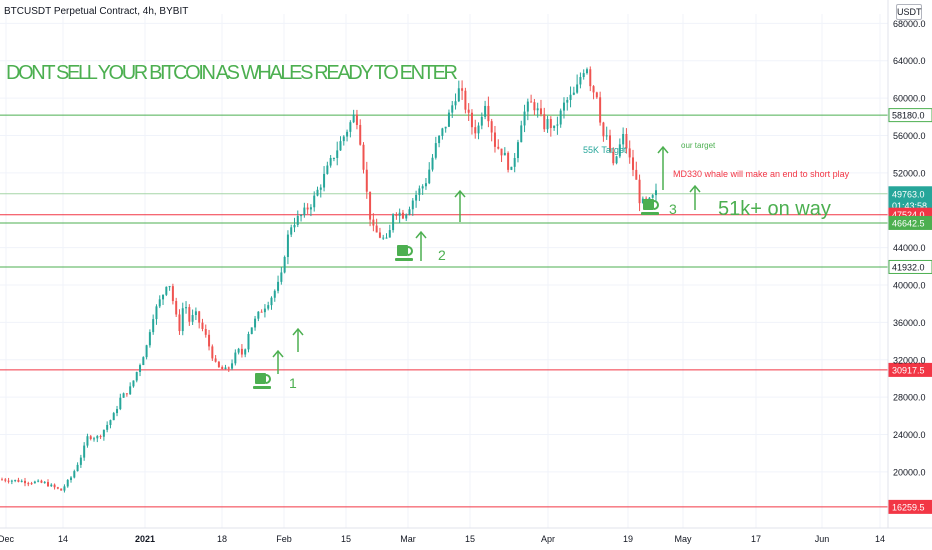  What do you see at coordinates (909, 248) in the screenshot?
I see `y-tick-label: 44000.0` at bounding box center [909, 248].